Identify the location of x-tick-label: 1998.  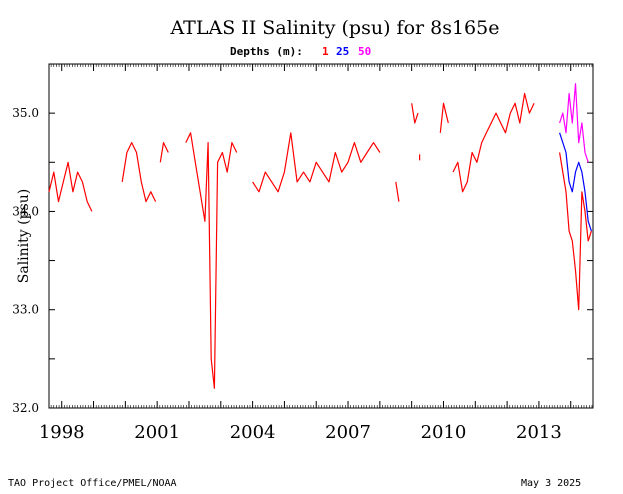
(62, 432).